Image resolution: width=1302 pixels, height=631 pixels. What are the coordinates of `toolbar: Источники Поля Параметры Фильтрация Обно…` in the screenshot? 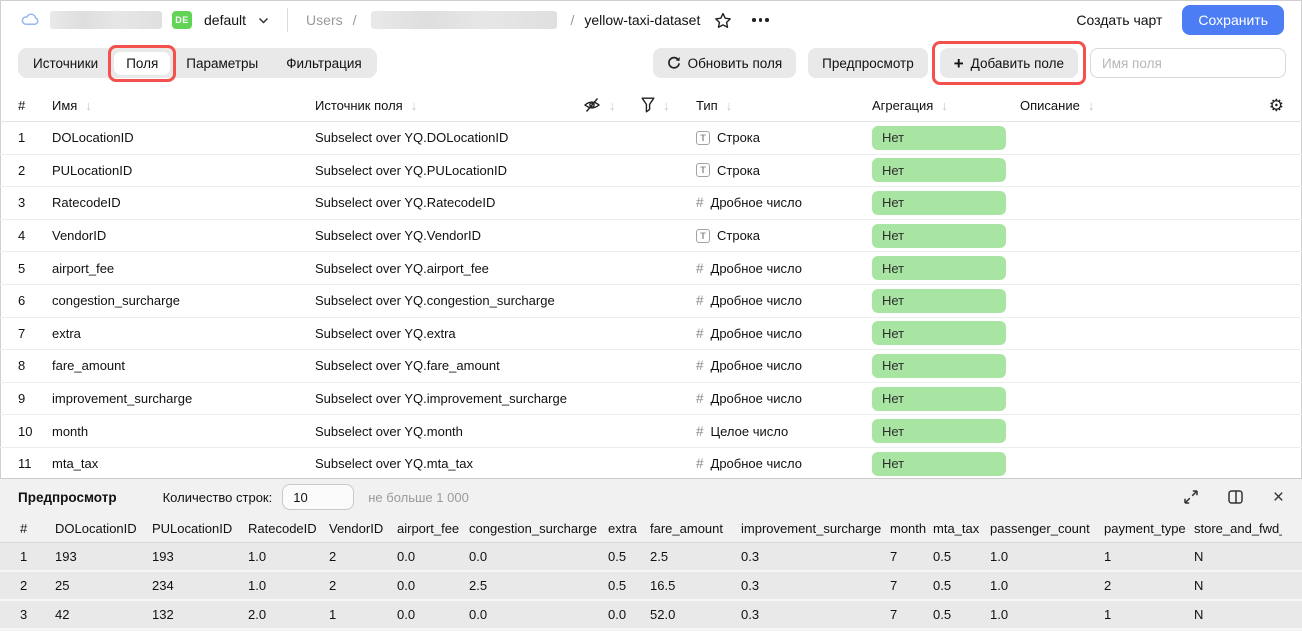 It's located at (651, 63).